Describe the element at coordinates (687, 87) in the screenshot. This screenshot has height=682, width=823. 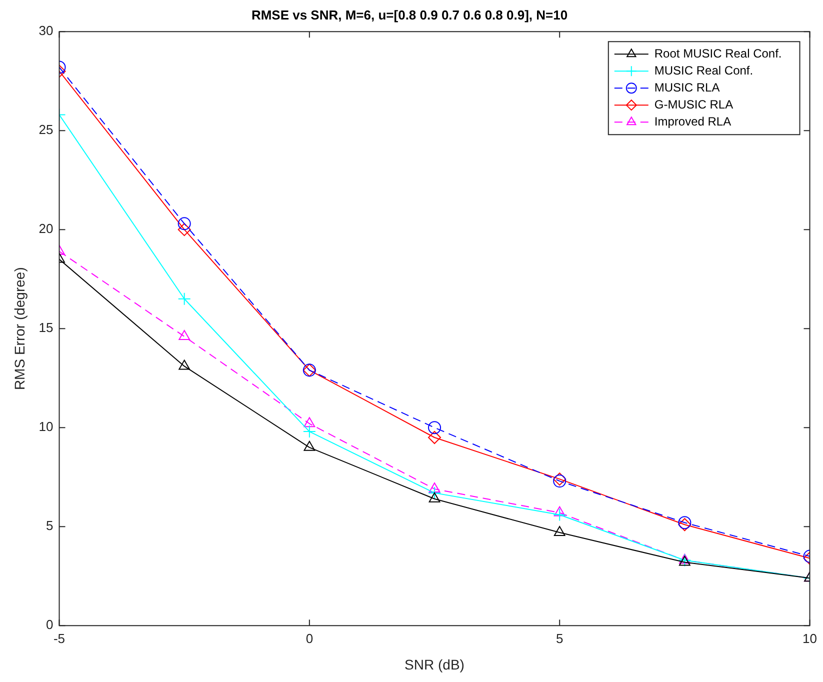
I see `legend-label: MUSIC RLA` at that location.